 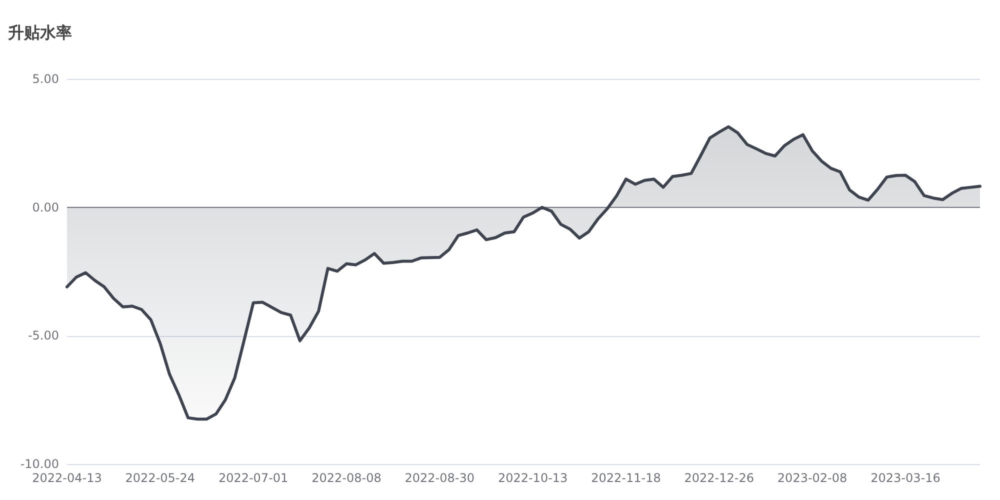 I want to click on x-tick-label: 2023-02-08, so click(x=812, y=478).